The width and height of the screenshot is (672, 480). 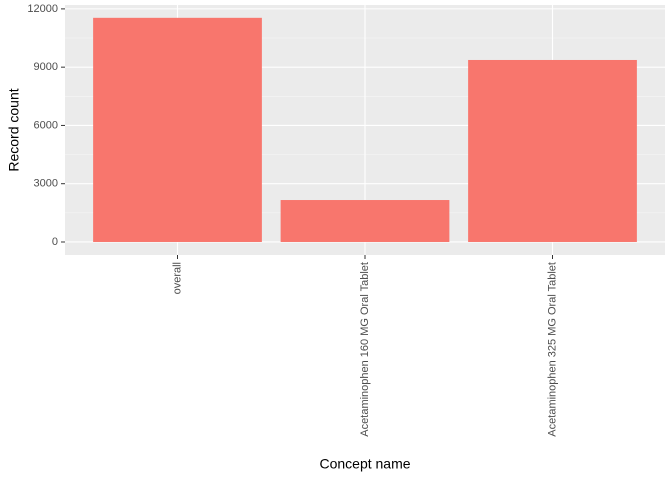 What do you see at coordinates (42, 9) in the screenshot?
I see `y-tick-label: 12000` at bounding box center [42, 9].